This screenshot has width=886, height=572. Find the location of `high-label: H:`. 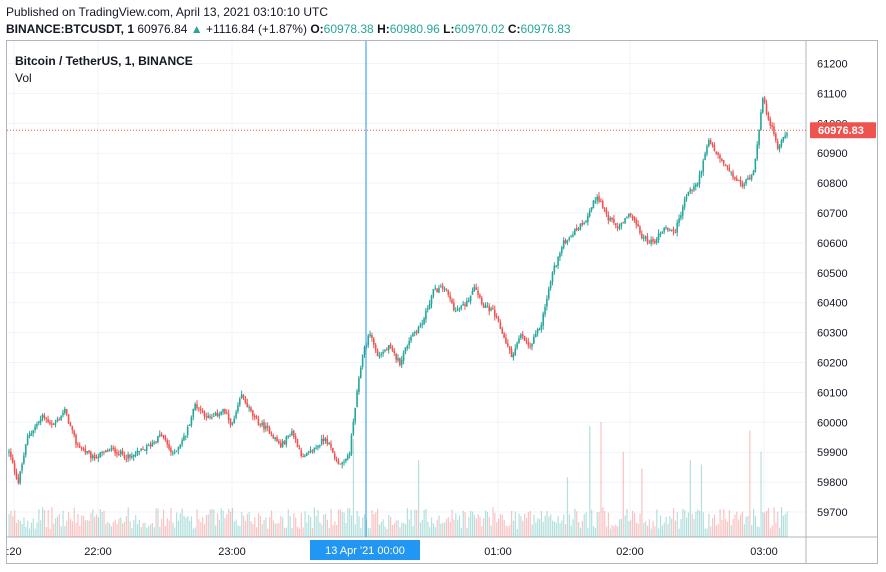

high-label: H: is located at coordinates (383, 29).